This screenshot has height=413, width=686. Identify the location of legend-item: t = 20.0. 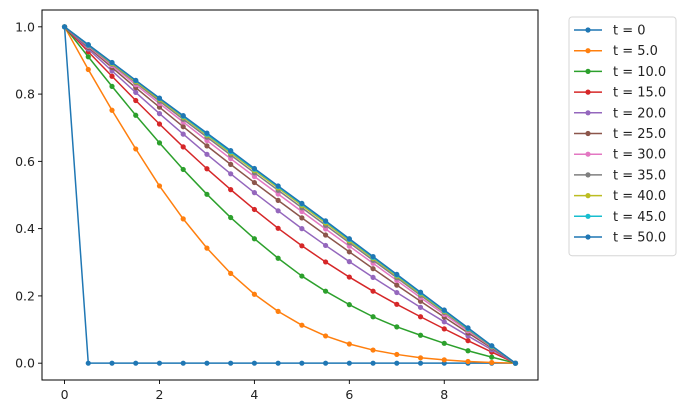
(620, 113).